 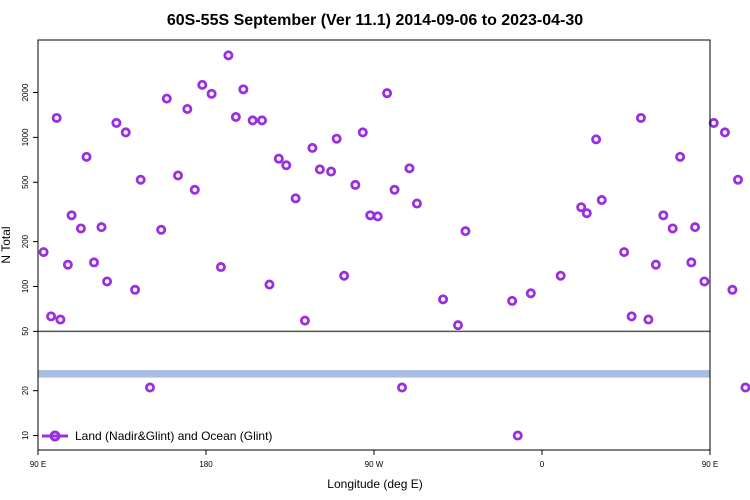 I want to click on y-tick-label: 500, so click(x=25, y=182).